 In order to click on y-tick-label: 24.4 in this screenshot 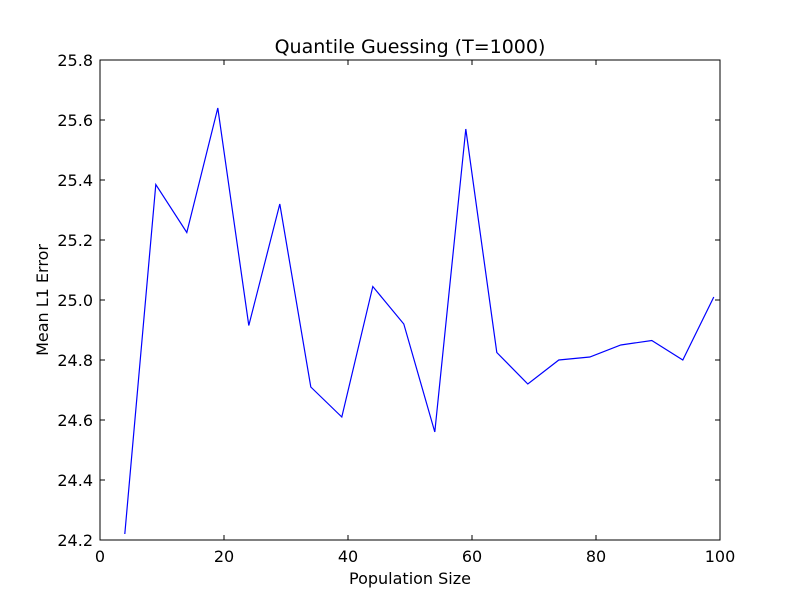, I will do `click(75, 480)`.